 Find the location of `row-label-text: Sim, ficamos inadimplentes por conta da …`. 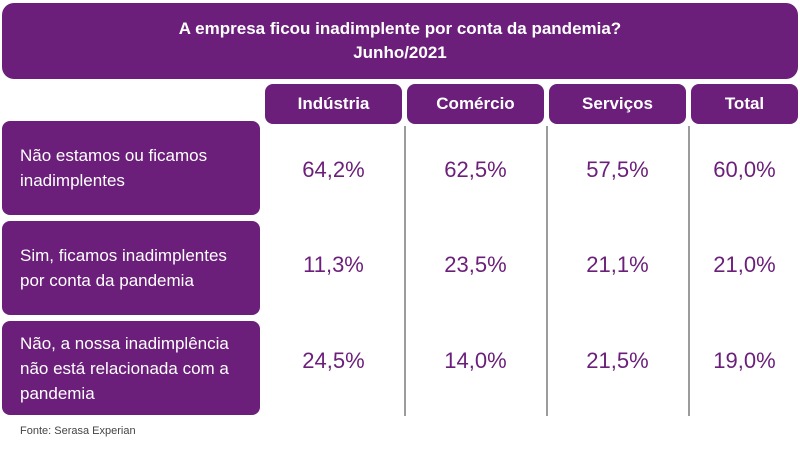

row-label-text: Sim, ficamos inadimplentes por conta da … is located at coordinates (123, 268).